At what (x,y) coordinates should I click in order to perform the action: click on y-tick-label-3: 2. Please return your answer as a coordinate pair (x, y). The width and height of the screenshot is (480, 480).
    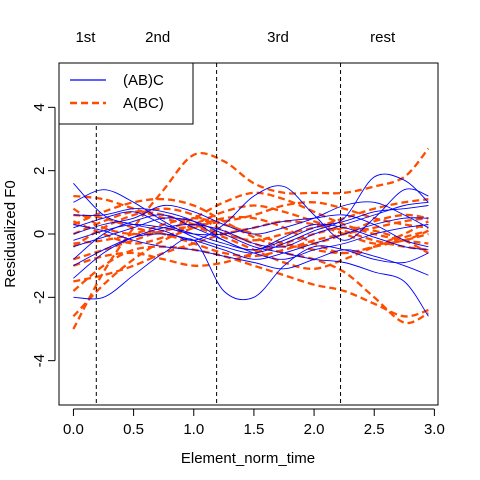
    Looking at the image, I should click on (39, 170).